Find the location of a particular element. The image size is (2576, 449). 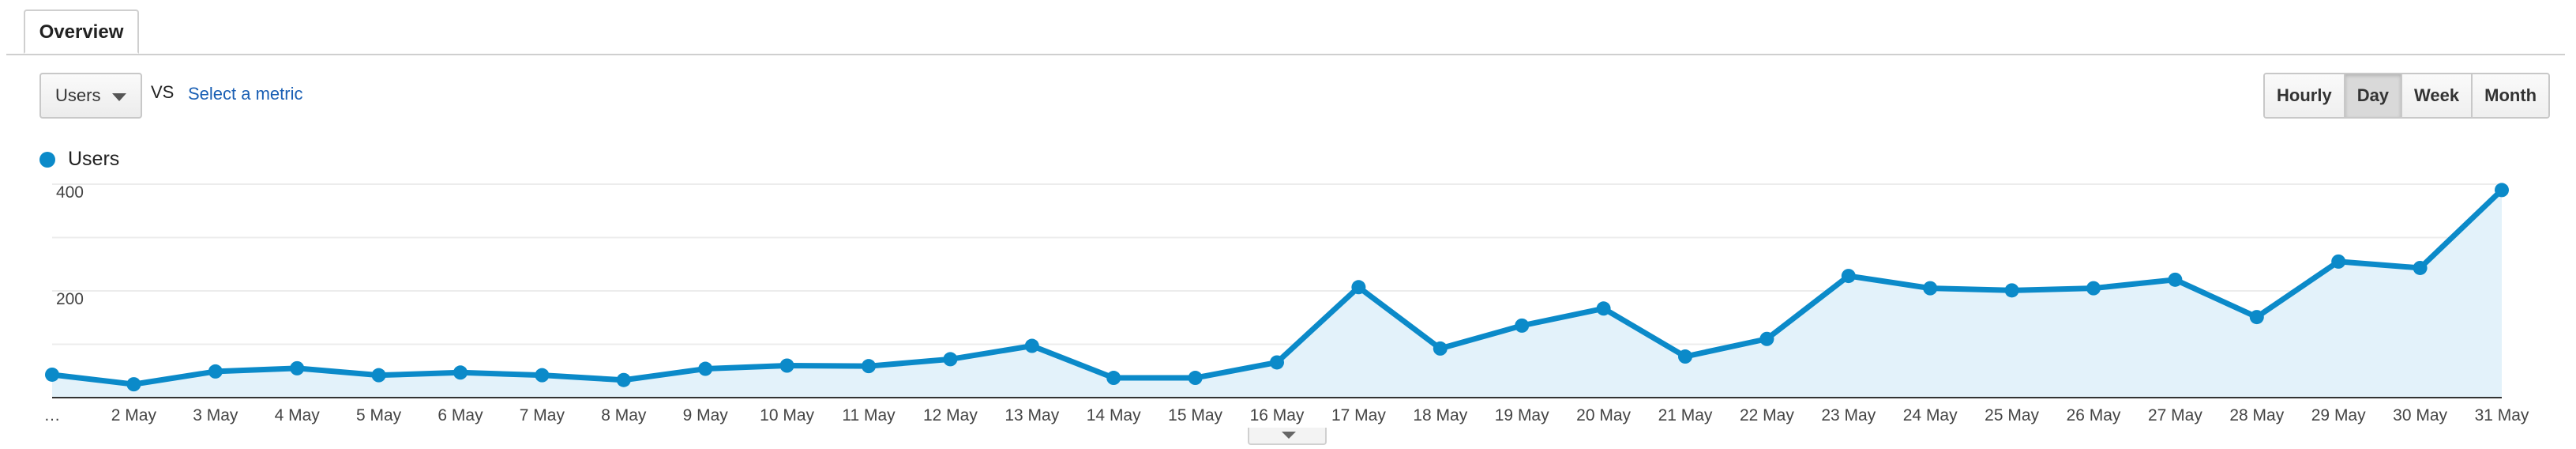

x-tick-label: 13 May is located at coordinates (1031, 415).